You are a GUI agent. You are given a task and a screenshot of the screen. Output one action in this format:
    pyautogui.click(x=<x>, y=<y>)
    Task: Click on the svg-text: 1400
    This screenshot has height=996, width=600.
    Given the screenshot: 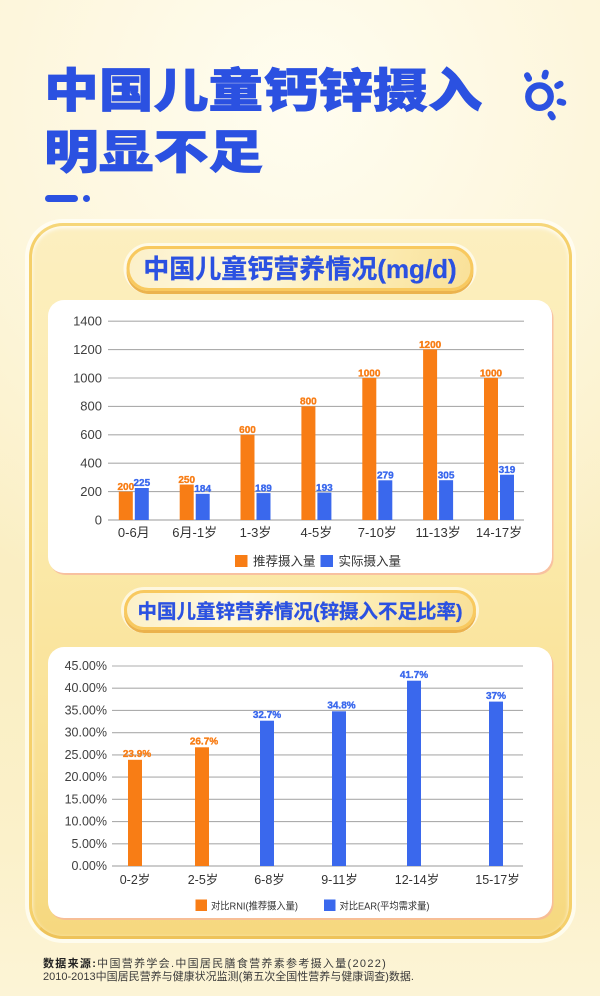 What is the action you would take?
    pyautogui.click(x=87, y=321)
    